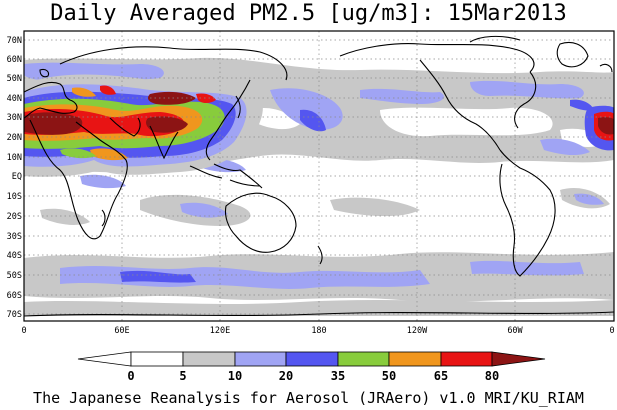 This screenshot has width=617, height=410. I want to click on lat-label: EQ, so click(17, 177).